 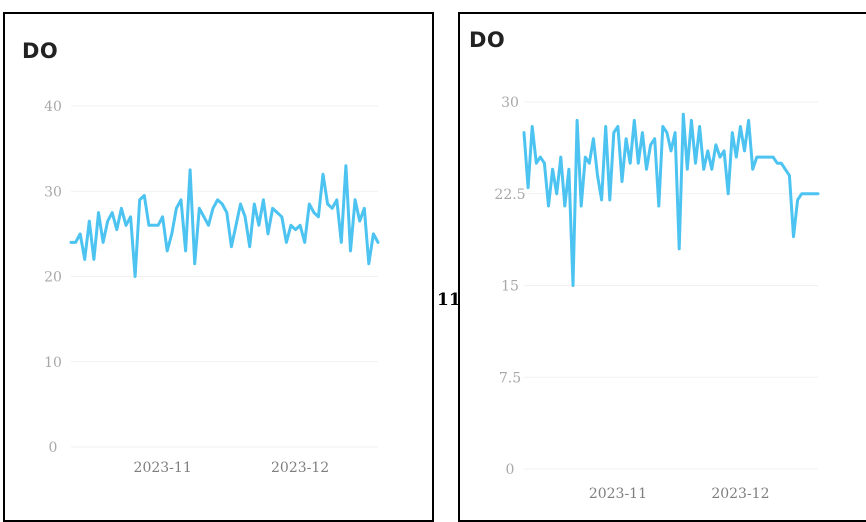 I want to click on x-tick-label-right: 2023-12, so click(x=740, y=494).